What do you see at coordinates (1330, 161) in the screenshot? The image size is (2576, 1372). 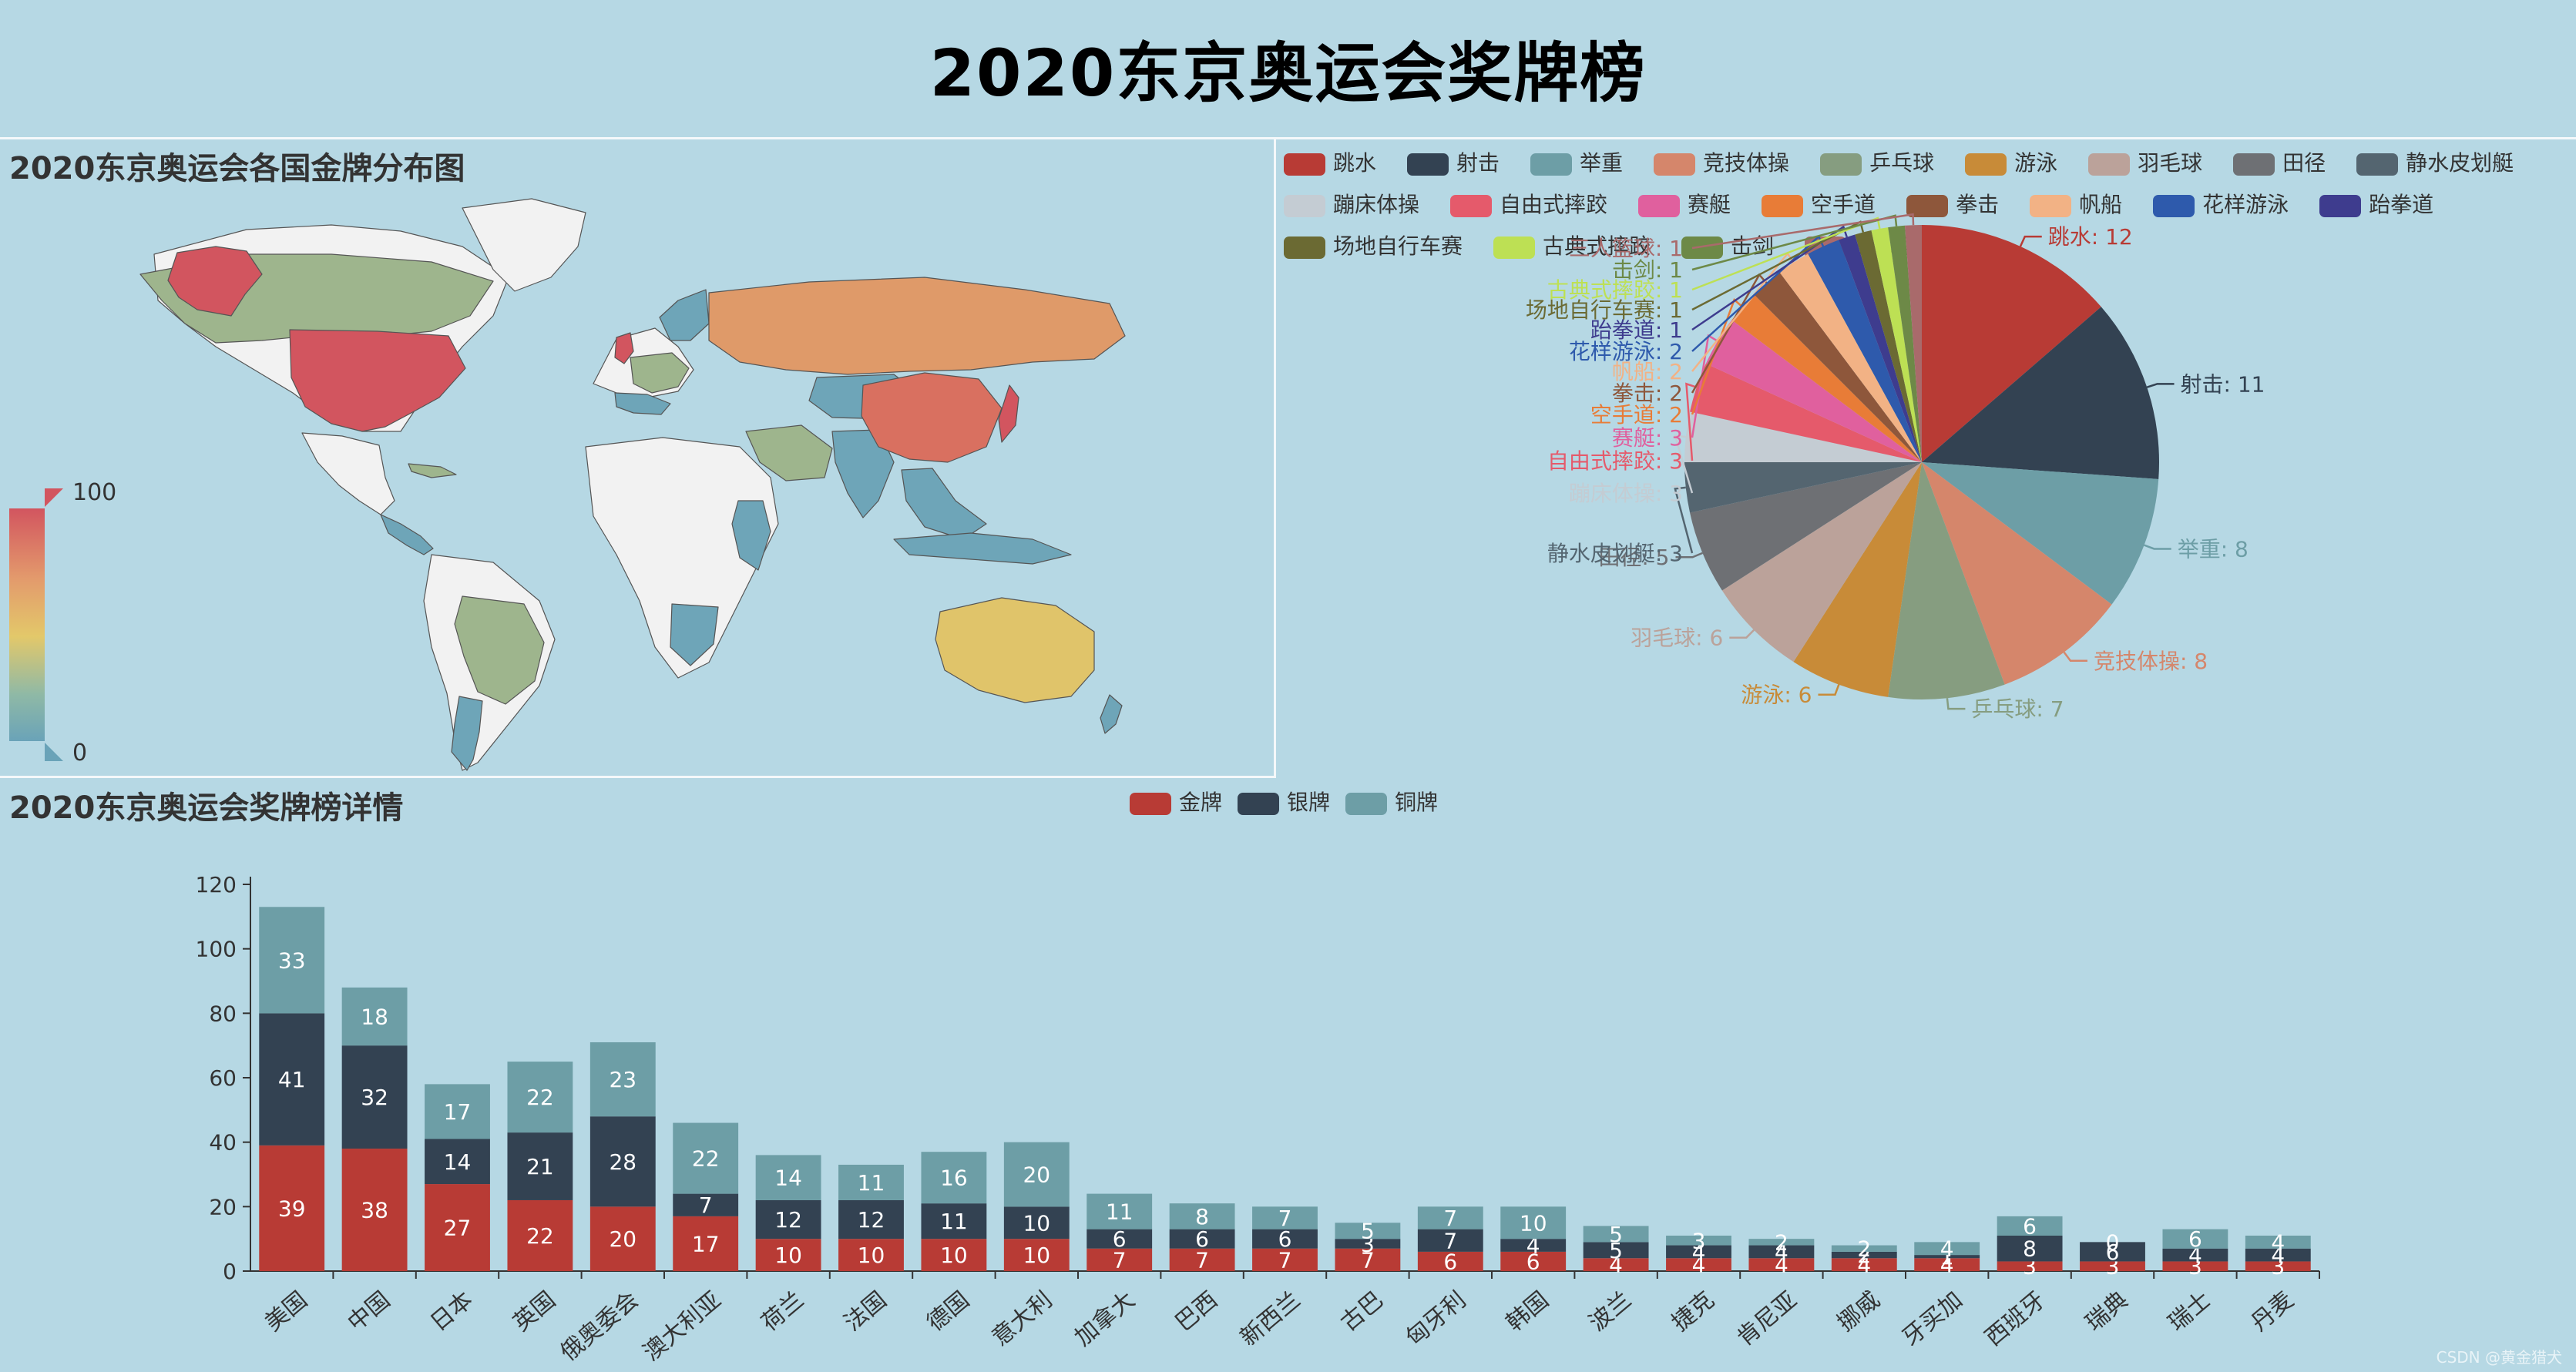 I see `pie-legend-item: 跳水` at bounding box center [1330, 161].